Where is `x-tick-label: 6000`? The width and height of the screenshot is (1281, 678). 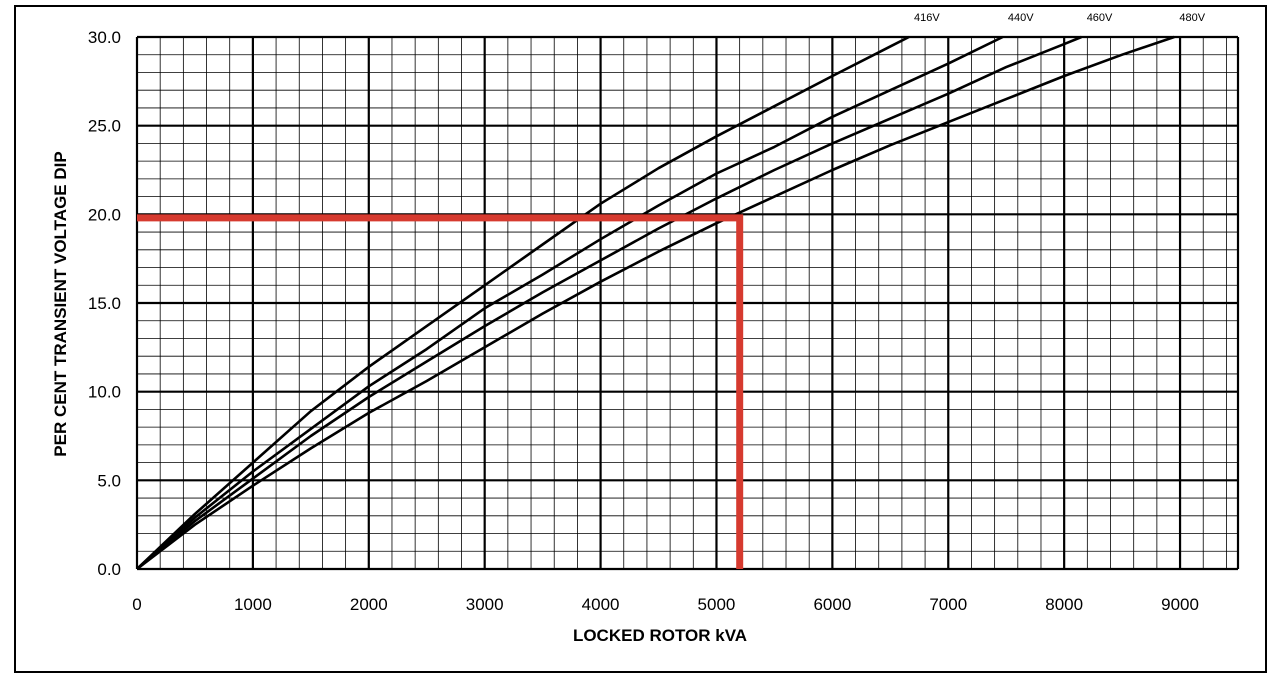 x-tick-label: 6000 is located at coordinates (832, 604).